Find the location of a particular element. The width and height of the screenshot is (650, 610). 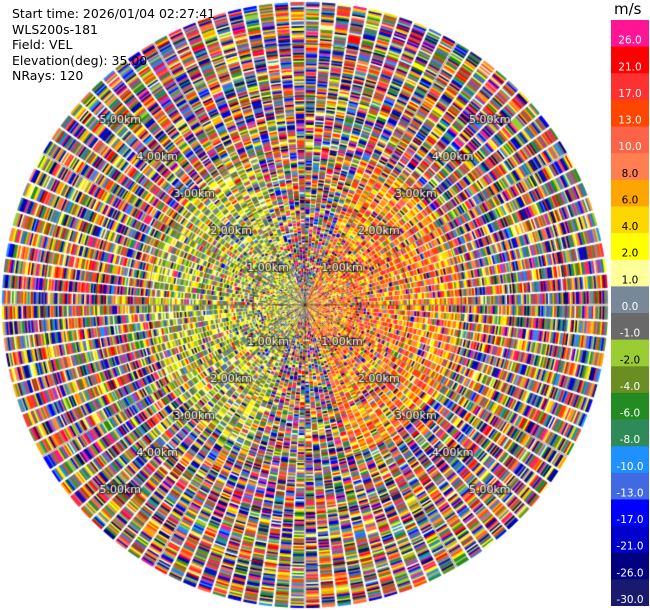

colorbar-tick-label: -30.0 is located at coordinates (629, 600).